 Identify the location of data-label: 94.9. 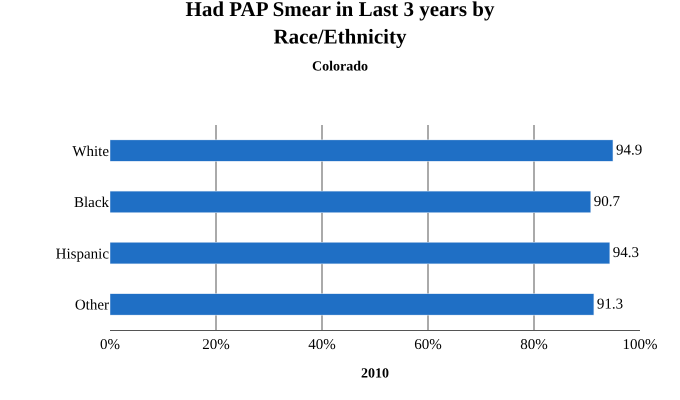
(629, 150).